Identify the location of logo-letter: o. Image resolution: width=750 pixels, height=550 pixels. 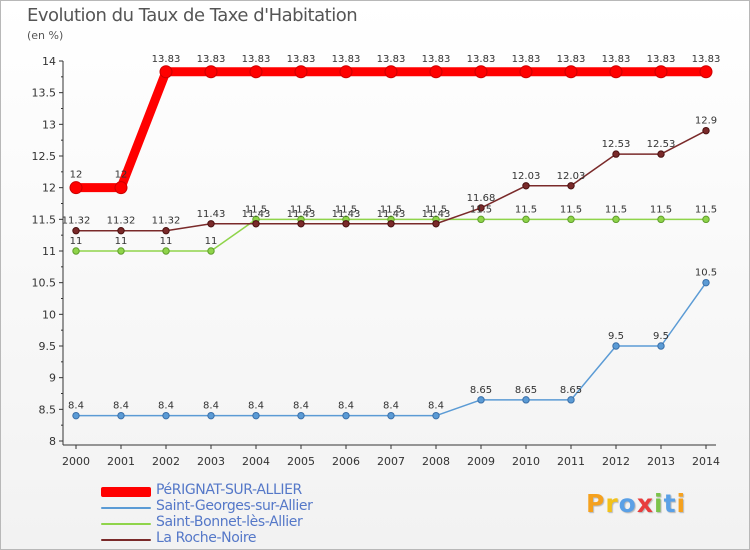
(627, 503).